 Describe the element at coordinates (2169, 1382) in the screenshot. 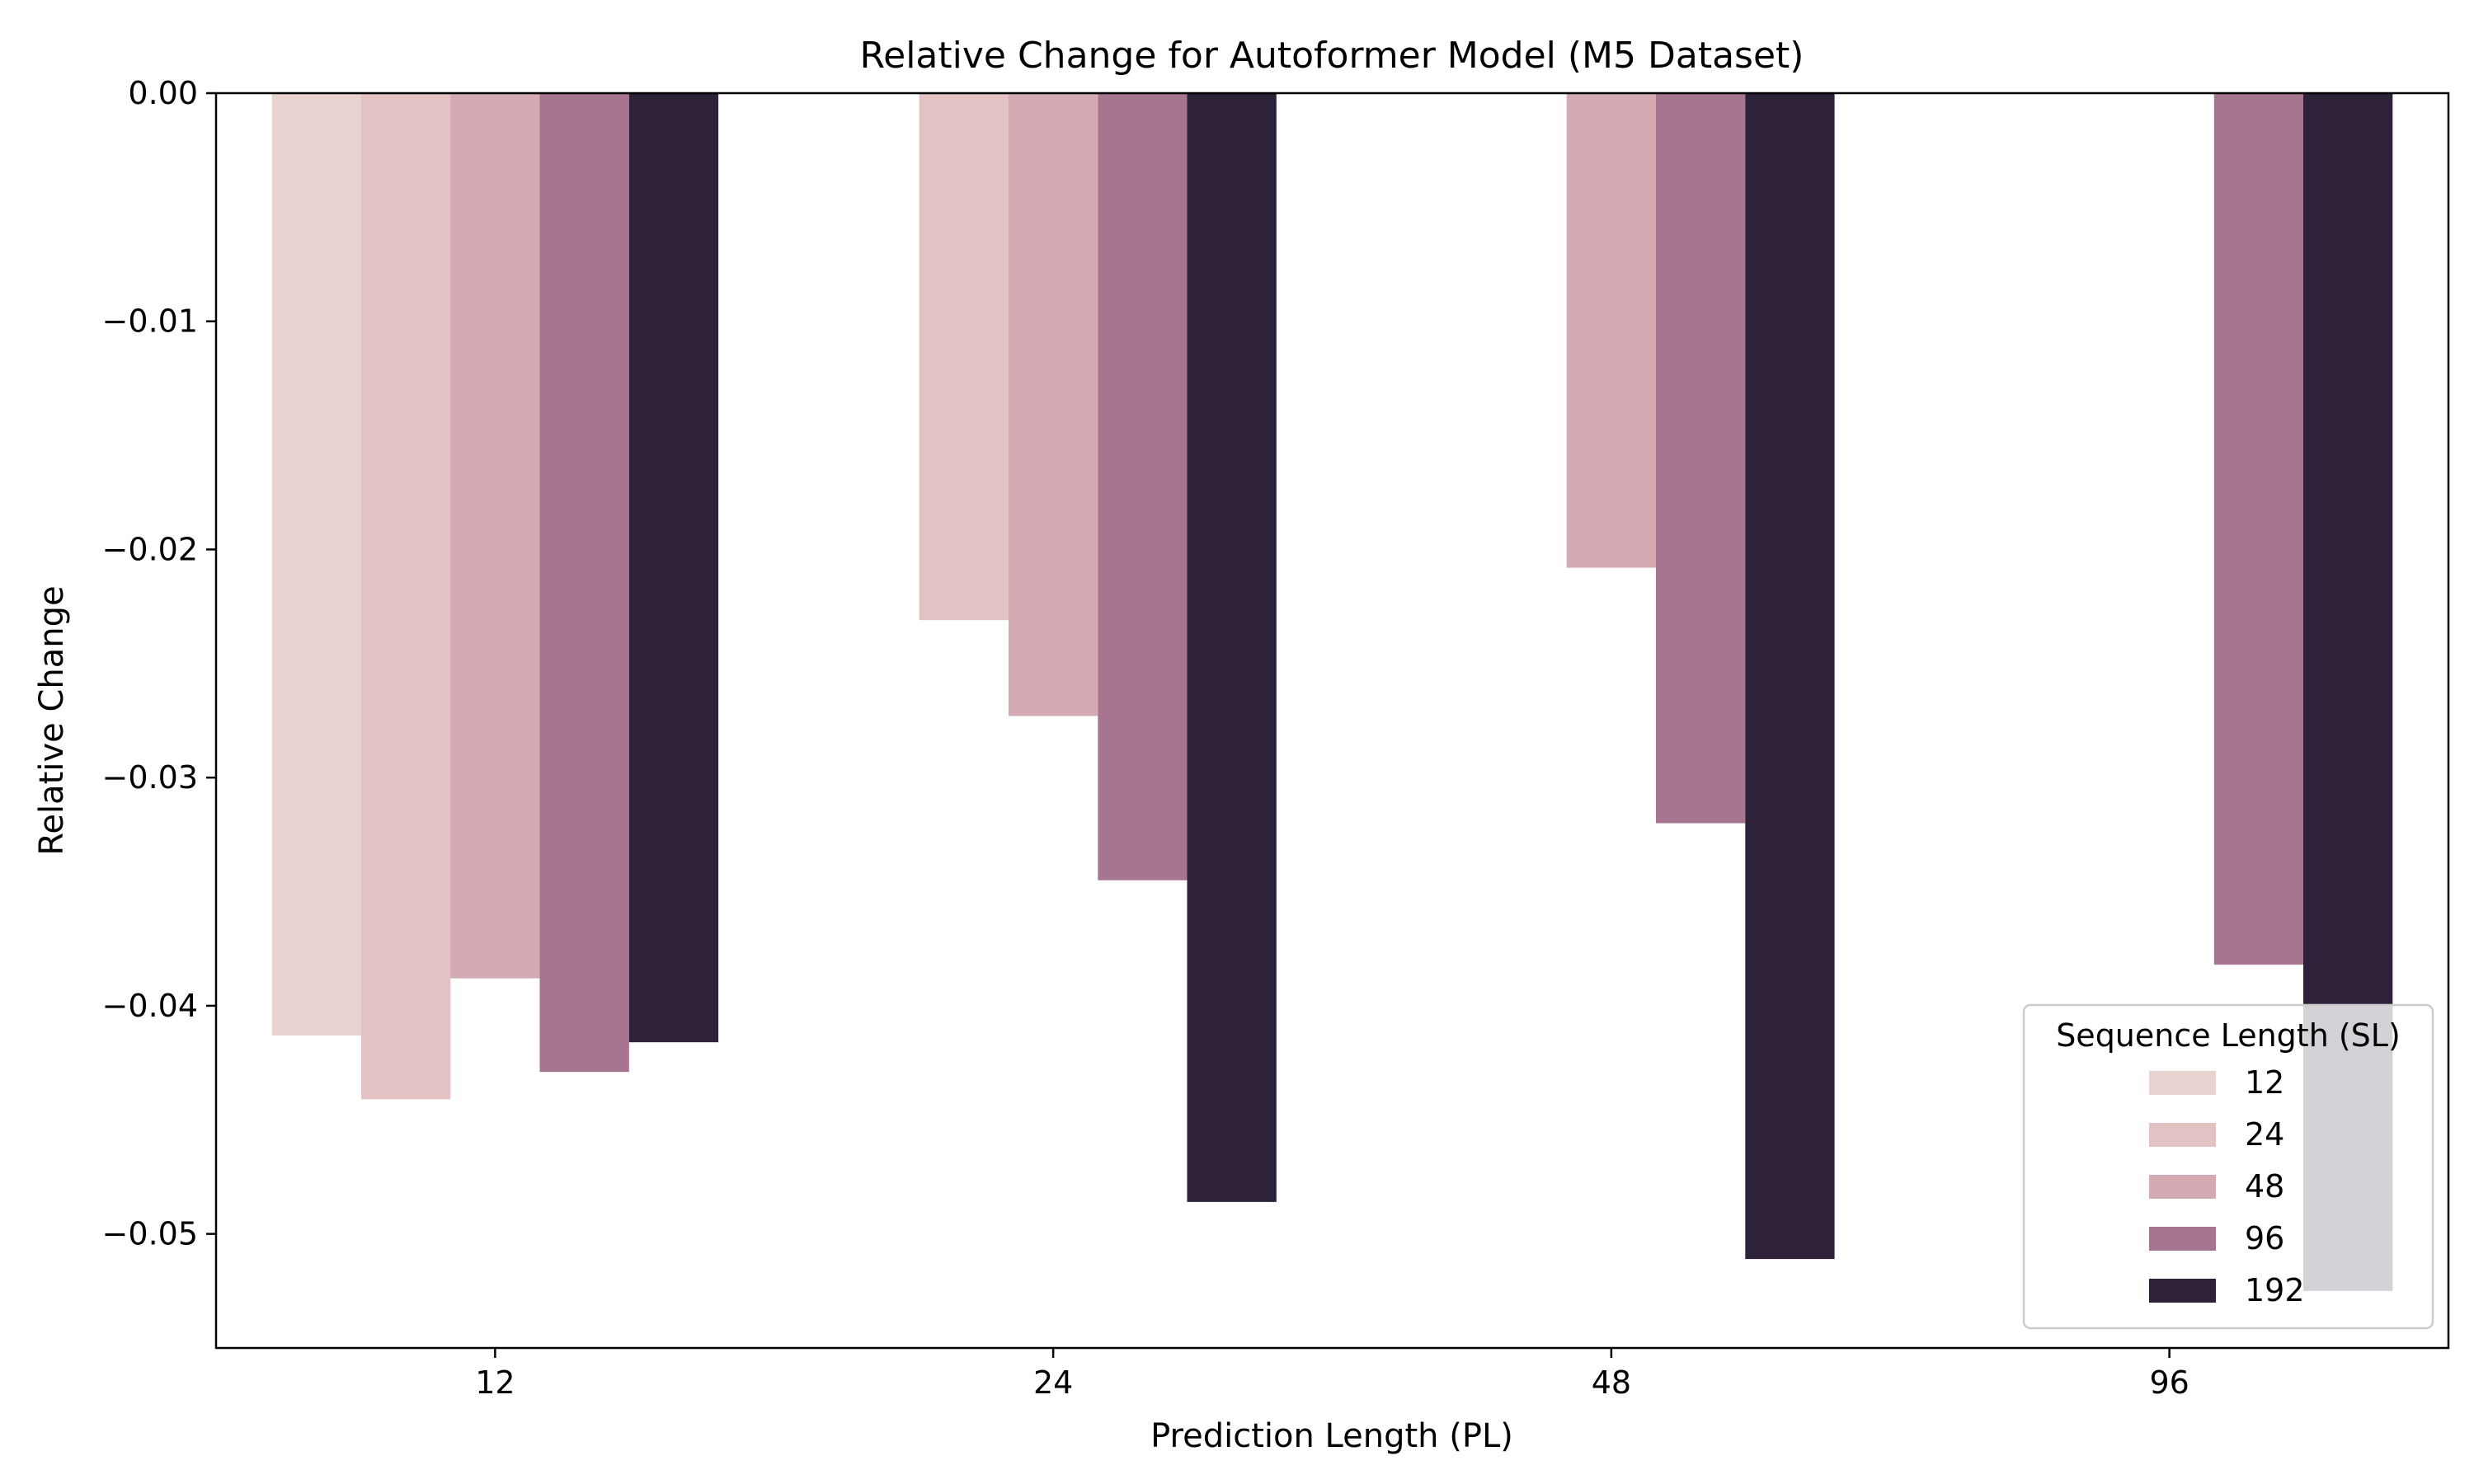

I see `x-tick-label: 96` at that location.